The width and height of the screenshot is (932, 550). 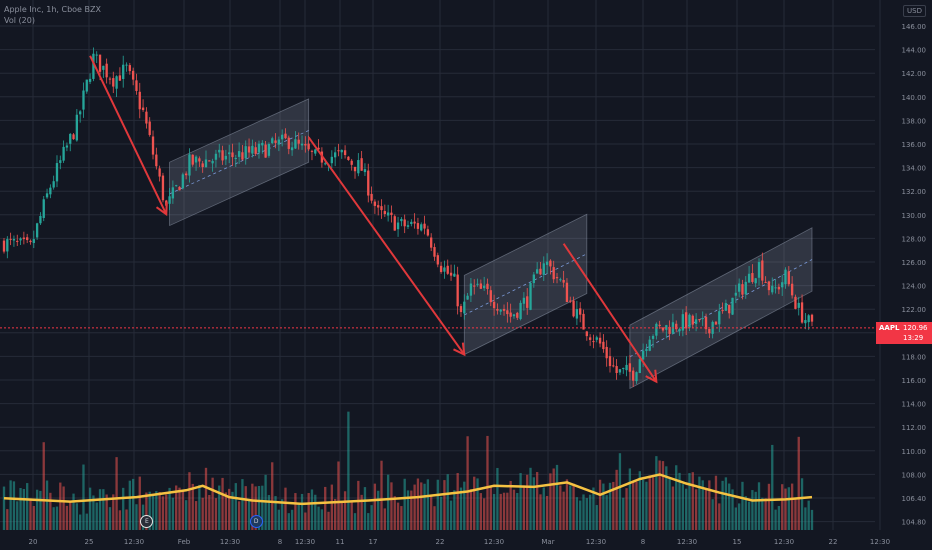 What do you see at coordinates (89, 542) in the screenshot?
I see `time-tick-label: 25` at bounding box center [89, 542].